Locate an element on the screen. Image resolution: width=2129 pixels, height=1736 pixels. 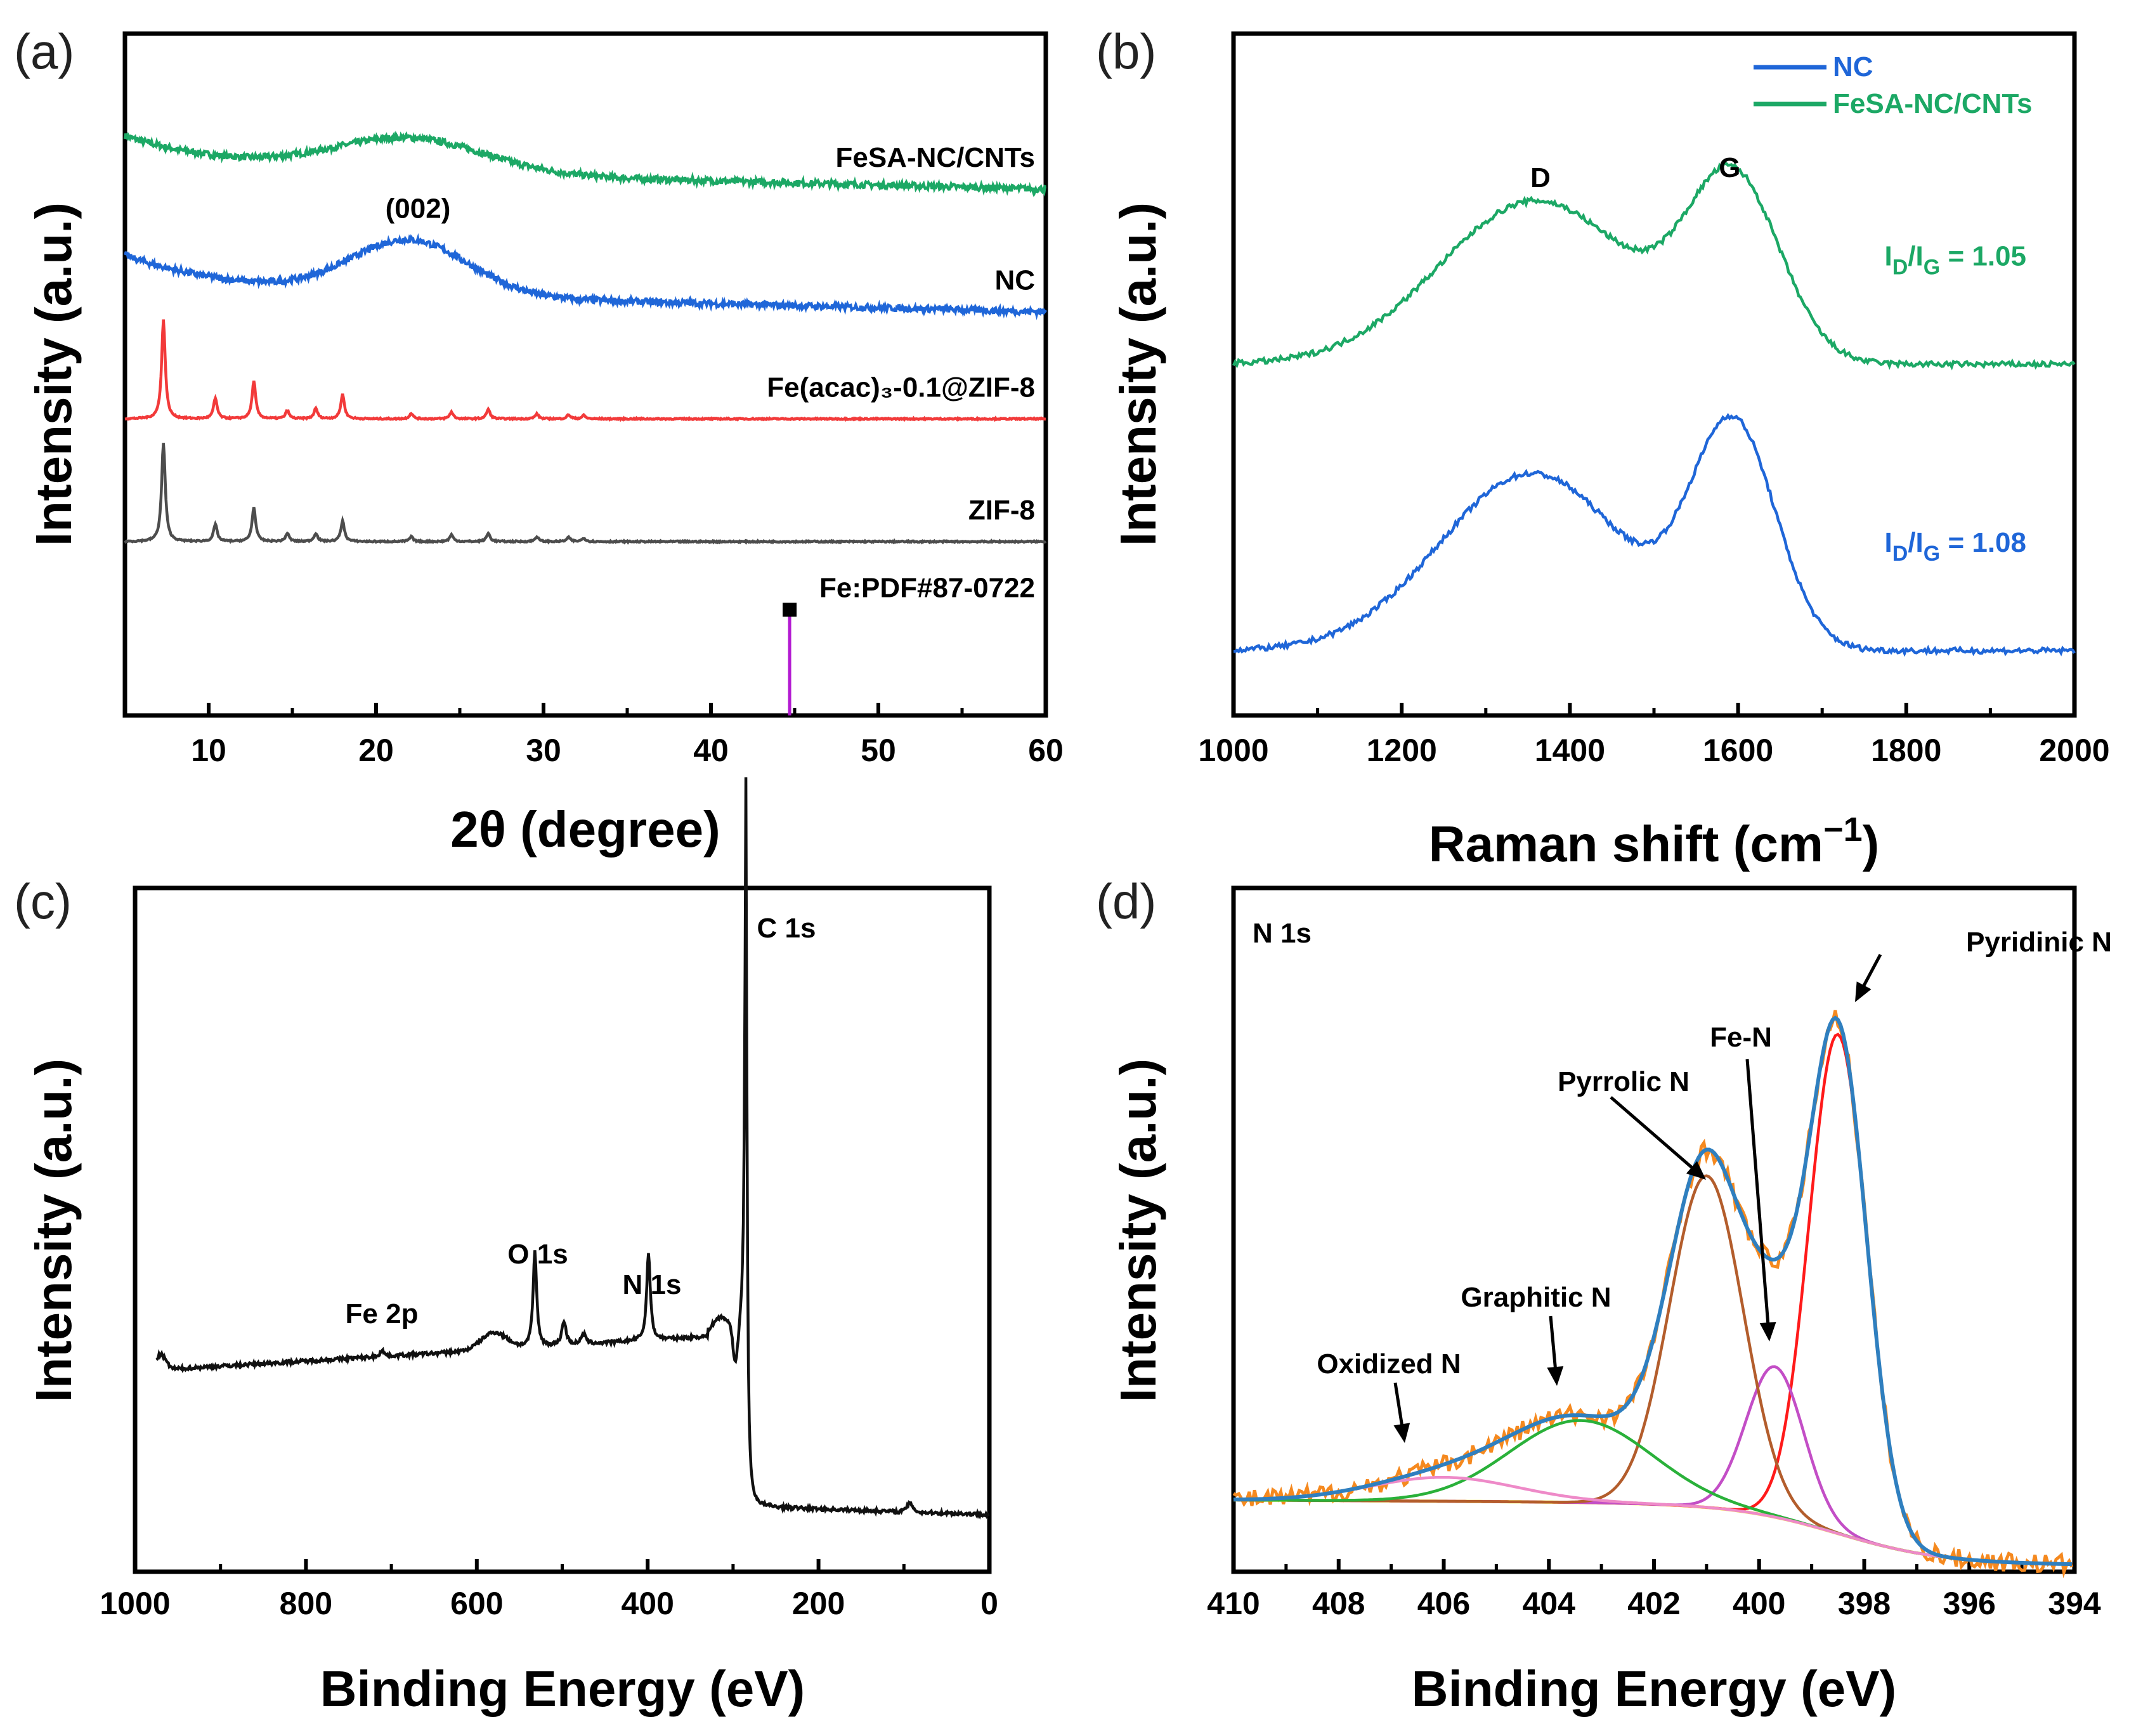
panel-c-tick-label: 400 is located at coordinates (647, 1603).